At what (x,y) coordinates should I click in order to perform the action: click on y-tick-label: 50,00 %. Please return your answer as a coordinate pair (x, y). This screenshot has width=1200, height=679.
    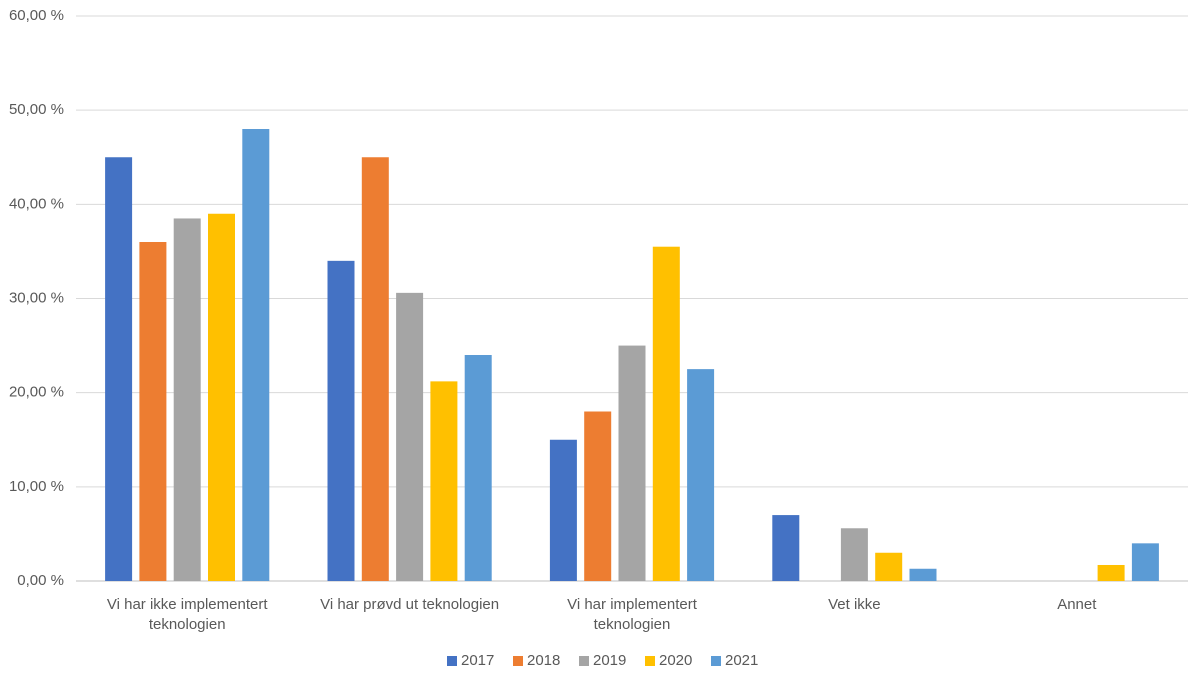
    Looking at the image, I should click on (36, 109).